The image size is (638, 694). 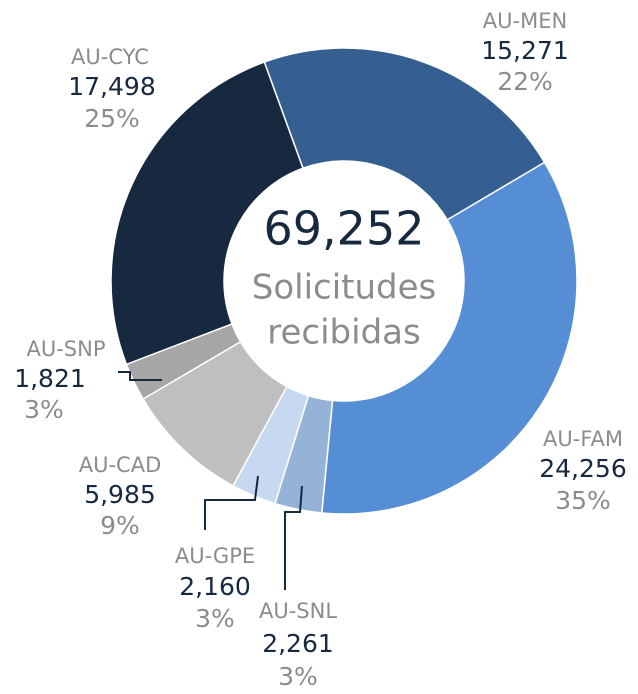 What do you see at coordinates (50, 378) in the screenshot?
I see `slice-value: 1,821` at bounding box center [50, 378].